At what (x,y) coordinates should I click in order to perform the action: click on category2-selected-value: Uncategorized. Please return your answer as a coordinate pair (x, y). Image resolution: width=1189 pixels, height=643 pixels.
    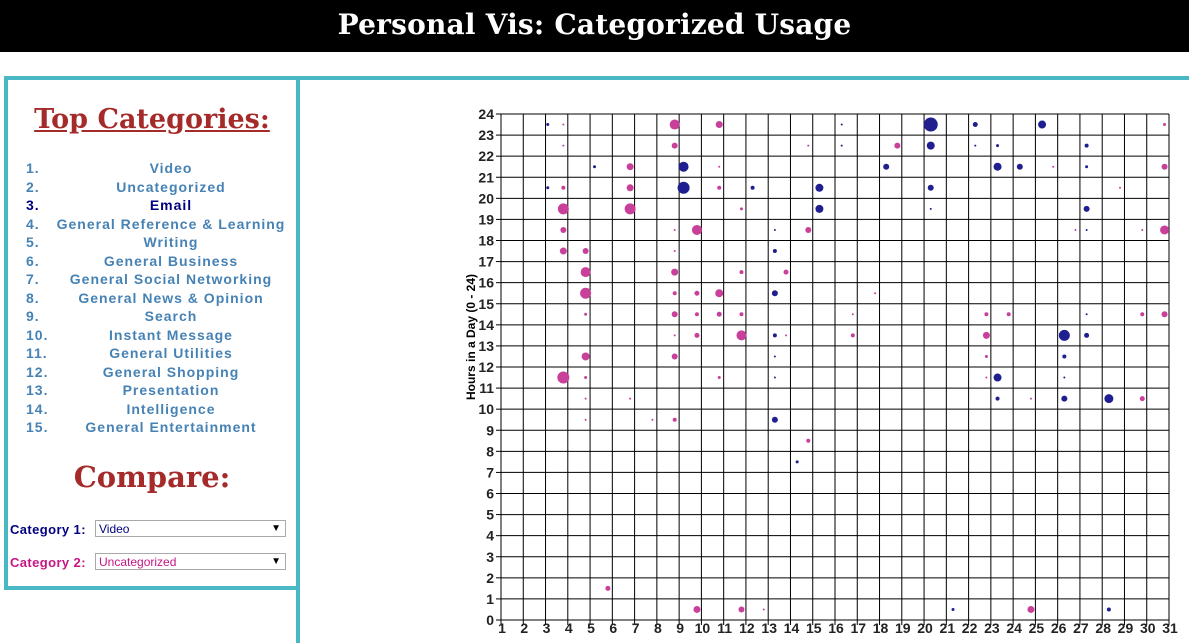
    Looking at the image, I should click on (138, 562).